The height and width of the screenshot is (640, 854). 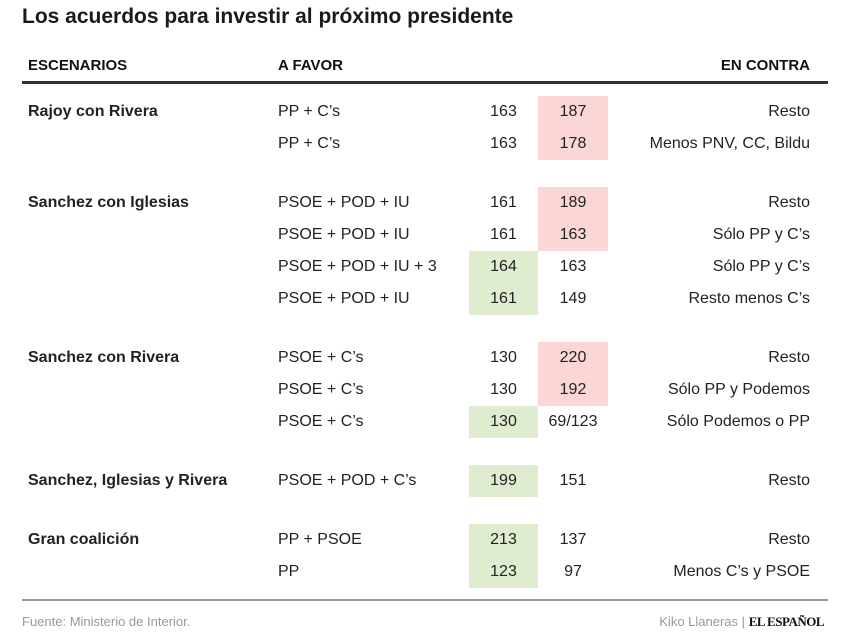 I want to click on favor-seats: 164, so click(x=503, y=267).